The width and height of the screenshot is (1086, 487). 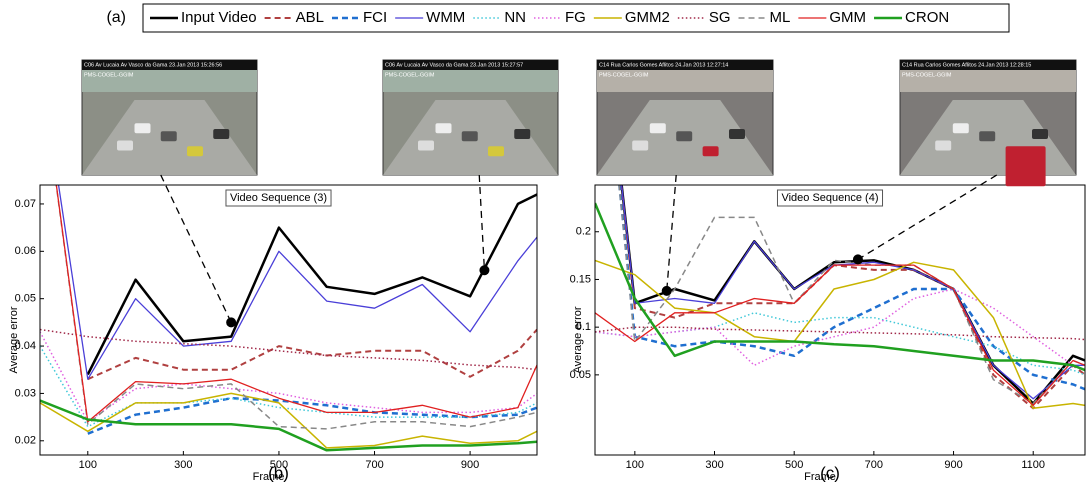 What do you see at coordinates (515, 17) in the screenshot?
I see `legend-label: NN` at bounding box center [515, 17].